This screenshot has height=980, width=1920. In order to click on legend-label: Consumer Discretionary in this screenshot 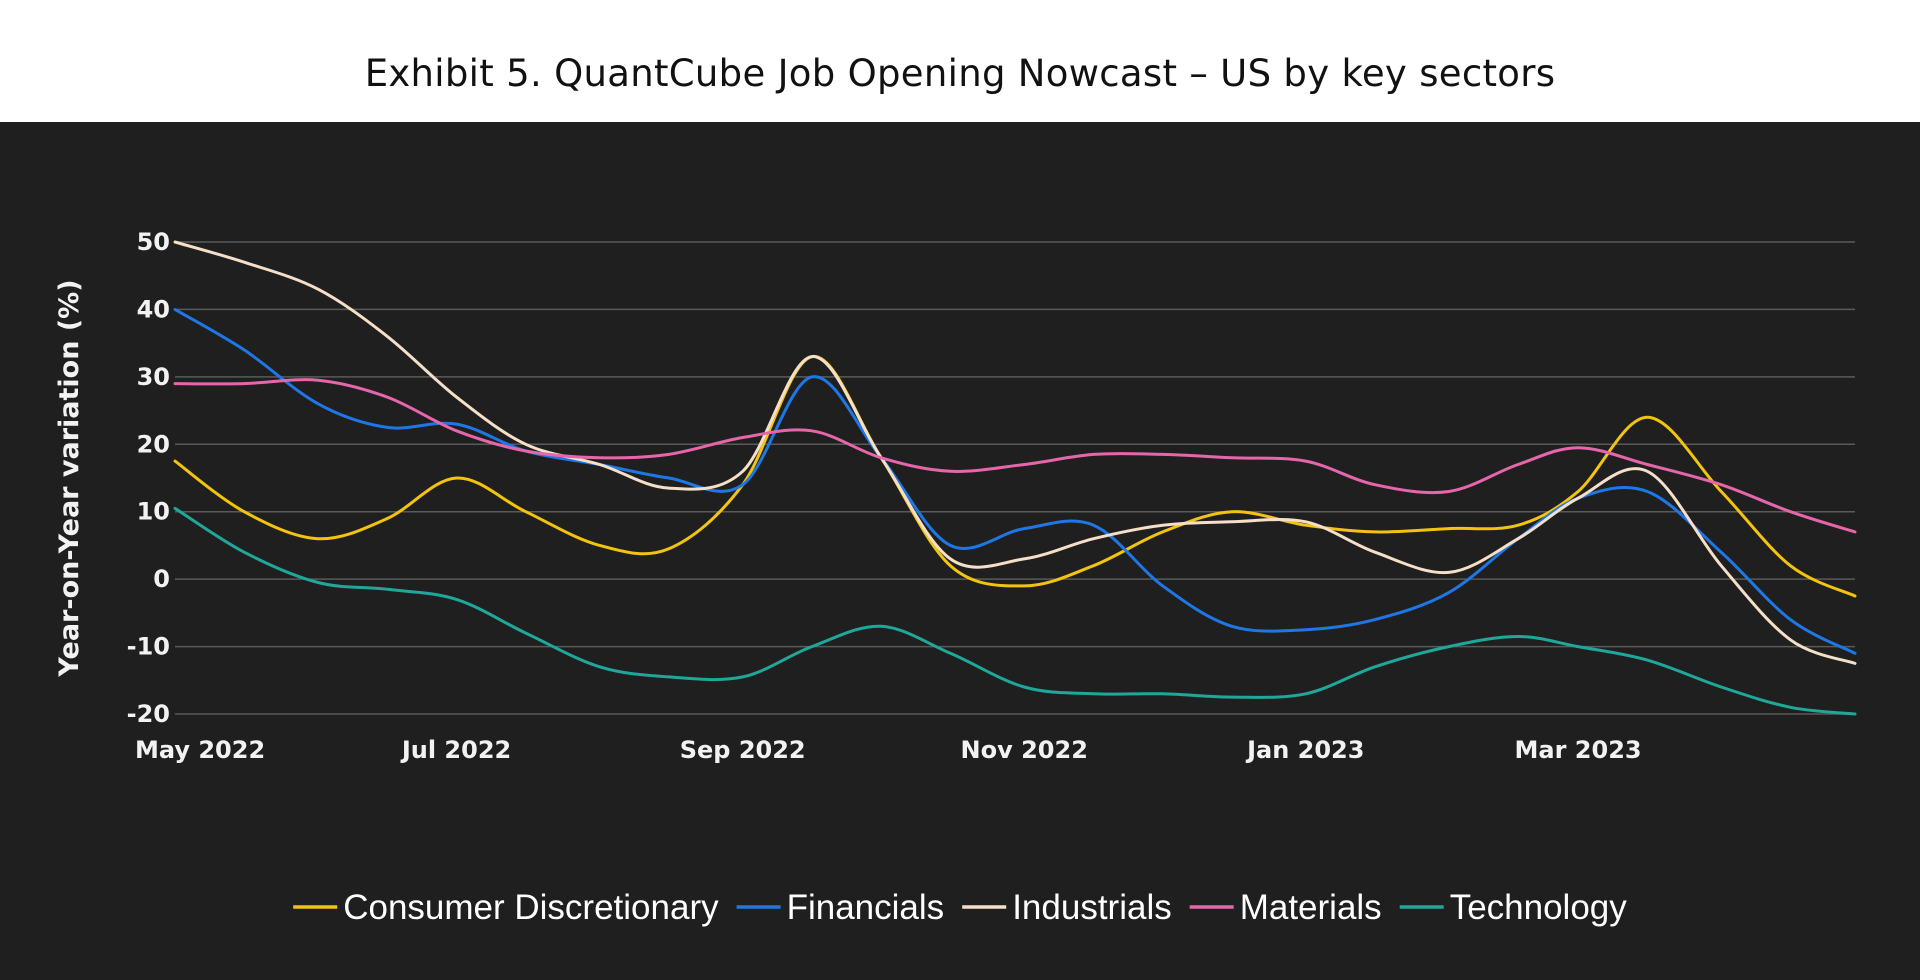, I will do `click(531, 907)`.